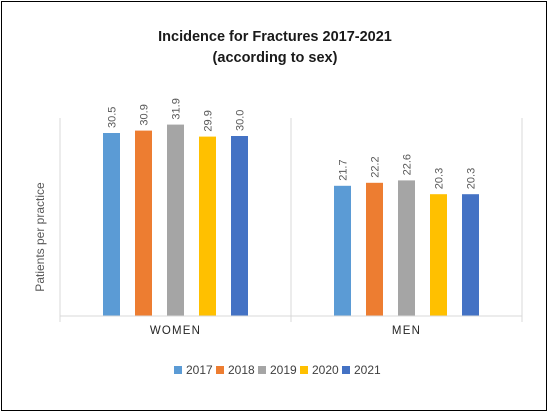 The image size is (550, 414). What do you see at coordinates (406, 331) in the screenshot?
I see `category-label-men: MEN` at bounding box center [406, 331].